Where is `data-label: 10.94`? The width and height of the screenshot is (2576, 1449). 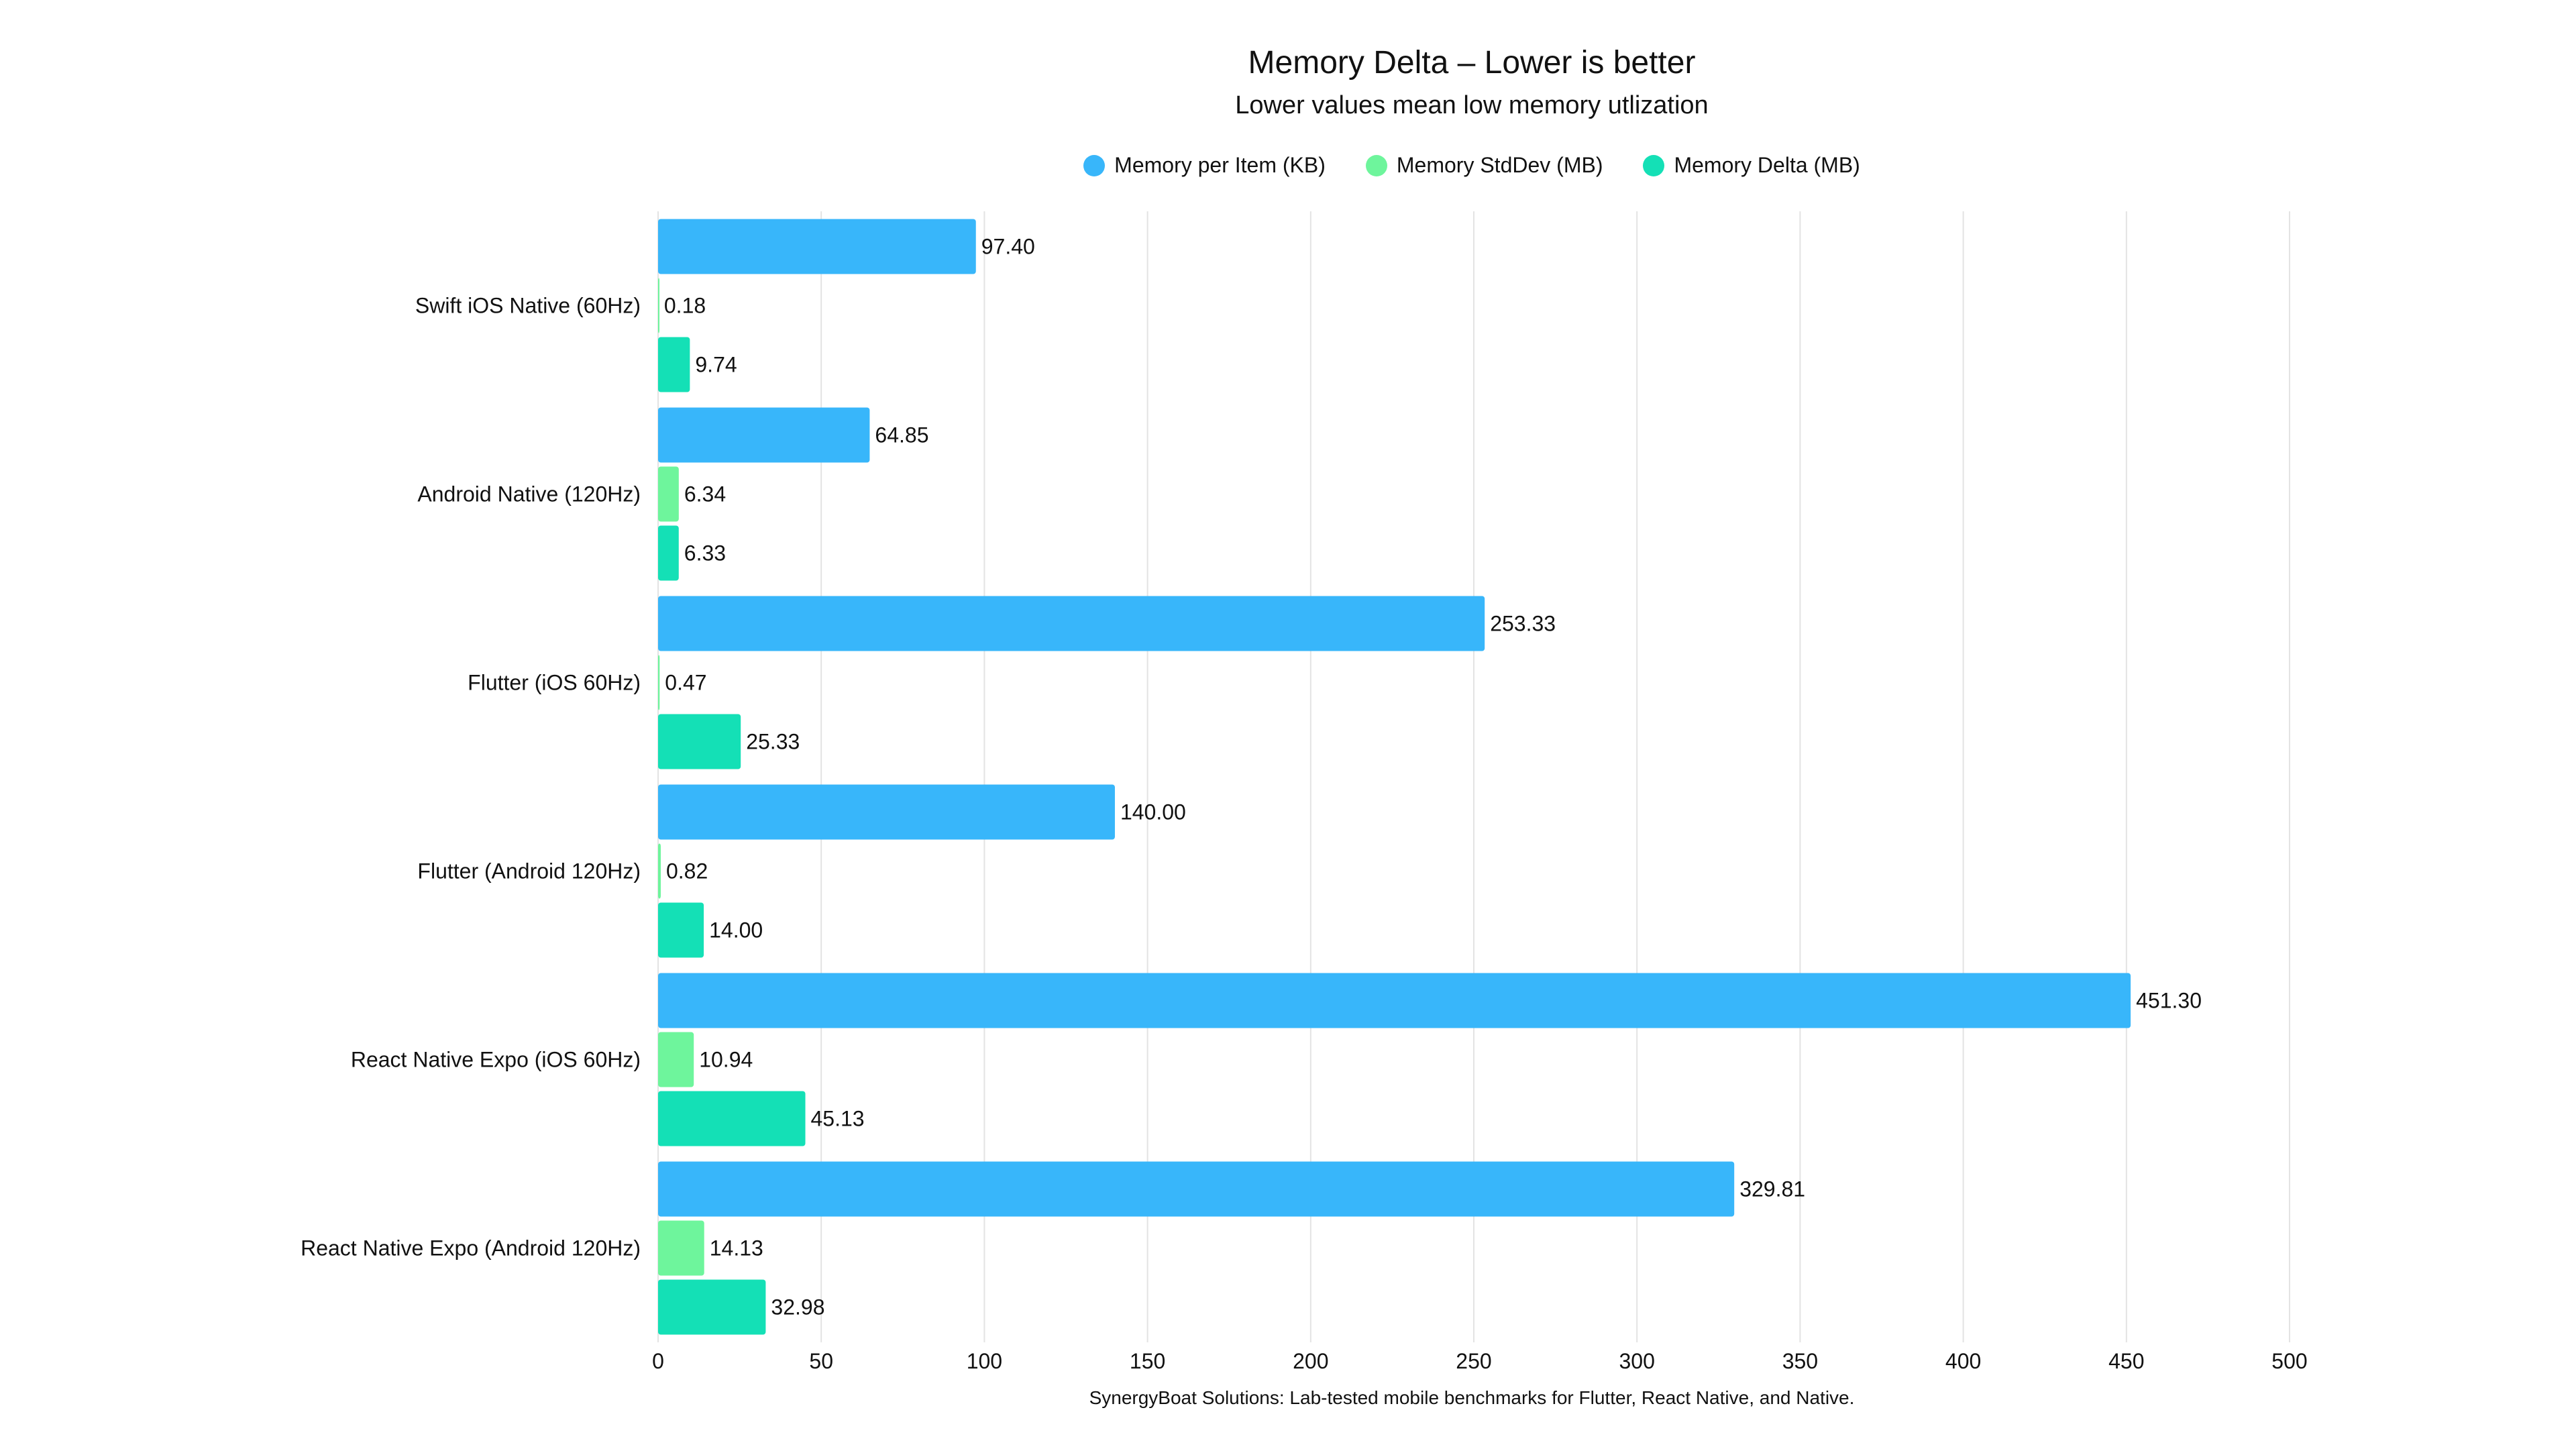 data-label: 10.94 is located at coordinates (726, 1060).